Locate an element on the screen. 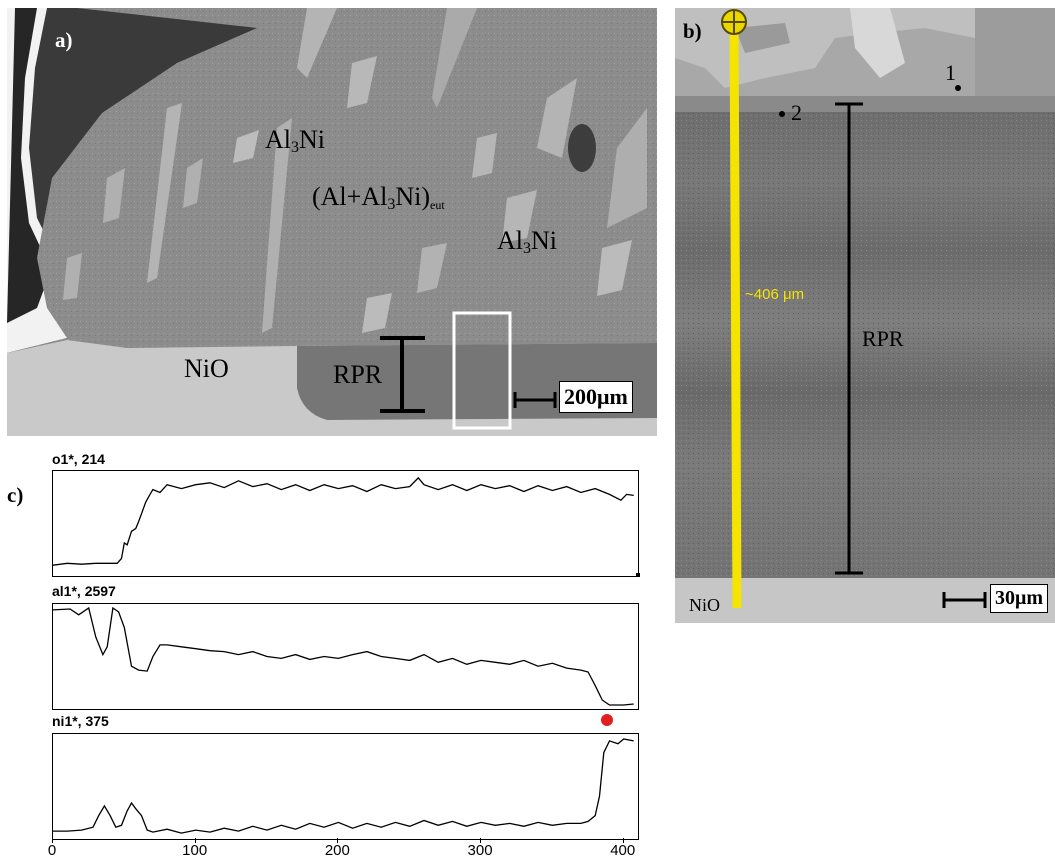 This screenshot has height=861, width=1055. phase-label-nio-a: NiO is located at coordinates (206, 368).